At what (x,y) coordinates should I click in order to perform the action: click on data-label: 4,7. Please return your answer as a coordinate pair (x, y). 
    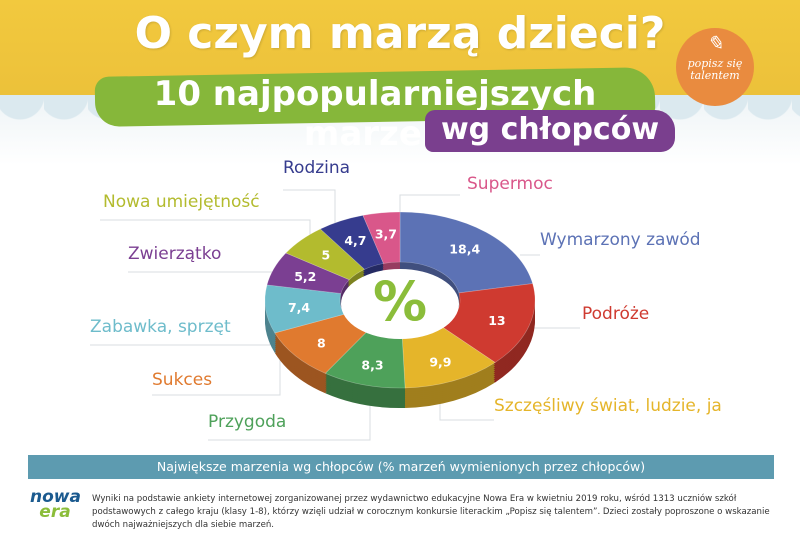
    Looking at the image, I should click on (355, 240).